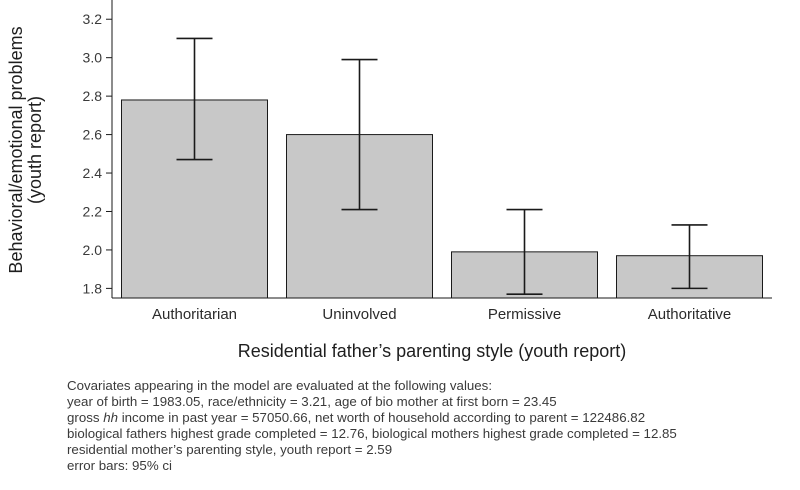  What do you see at coordinates (93, 58) in the screenshot?
I see `y-tick-label: 3.0` at bounding box center [93, 58].